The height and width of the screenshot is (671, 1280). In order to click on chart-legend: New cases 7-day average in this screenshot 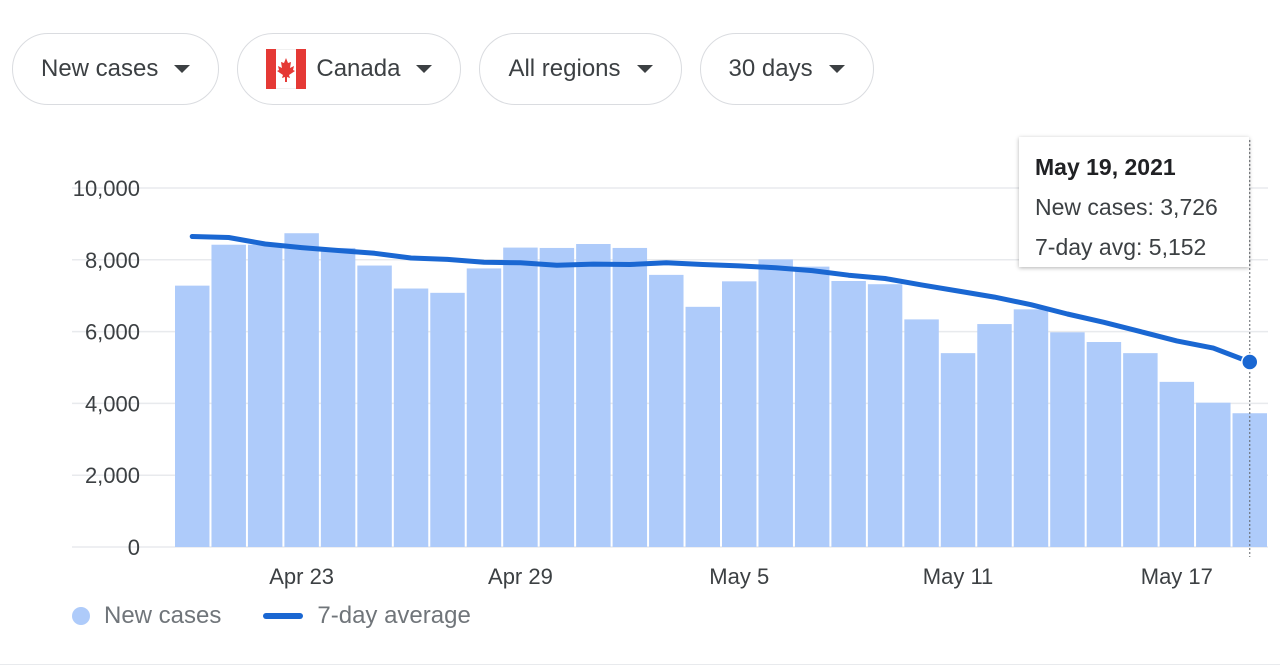, I will do `click(271, 616)`.